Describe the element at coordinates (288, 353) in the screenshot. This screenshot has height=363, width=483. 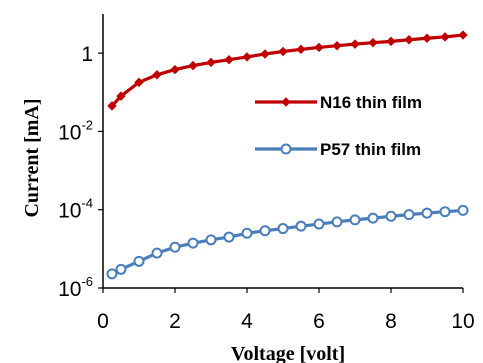
I see `x-axis-title: Voltage [volt]` at that location.